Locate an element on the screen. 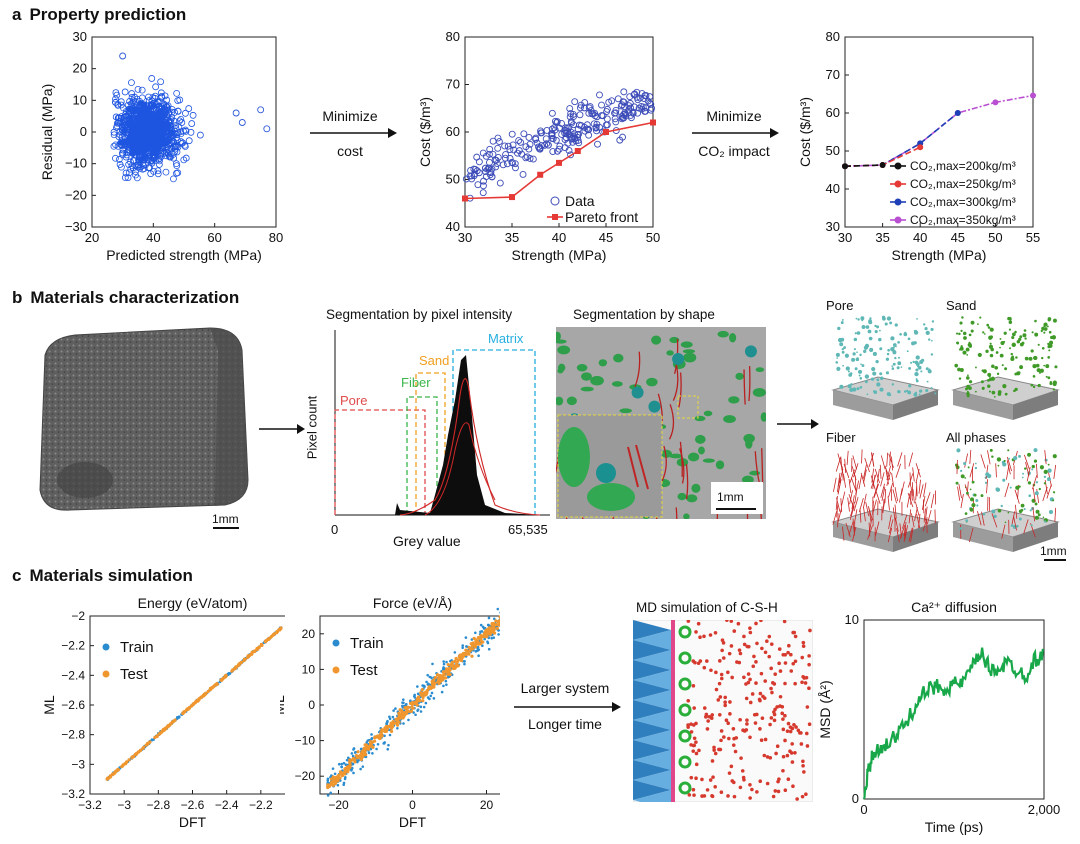 This screenshot has width=1080, height=844. ca-ion is located at coordinates (685, 710).